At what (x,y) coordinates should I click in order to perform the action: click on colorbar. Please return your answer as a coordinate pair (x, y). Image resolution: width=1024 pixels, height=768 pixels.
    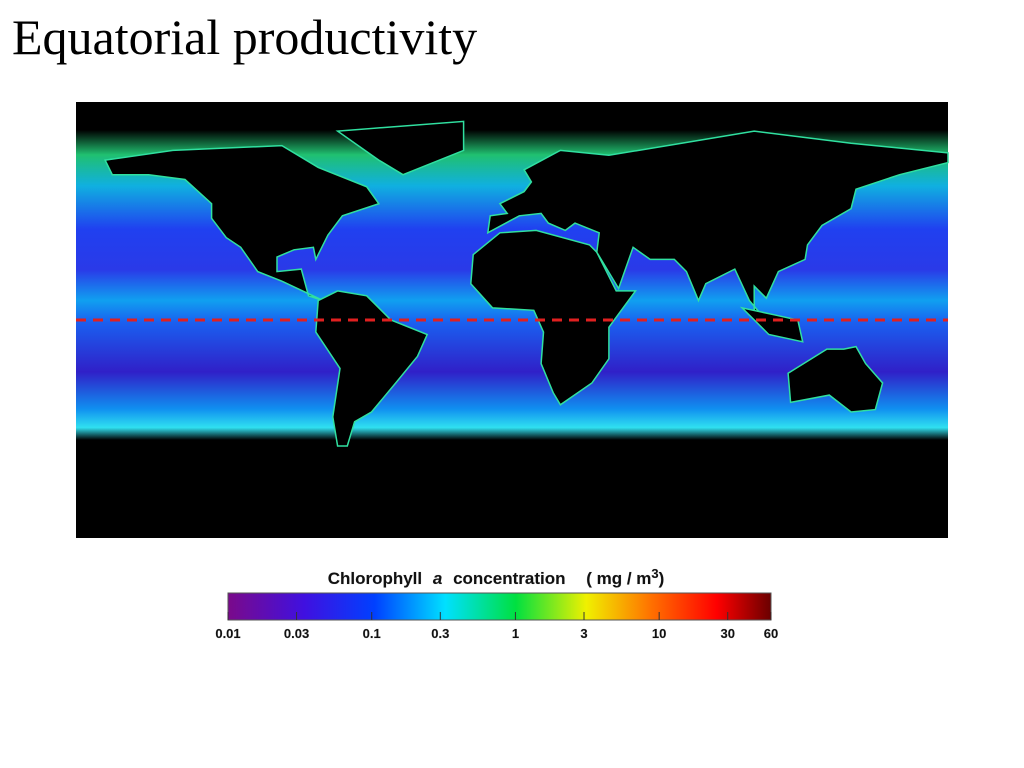
    Looking at the image, I should click on (499, 606).